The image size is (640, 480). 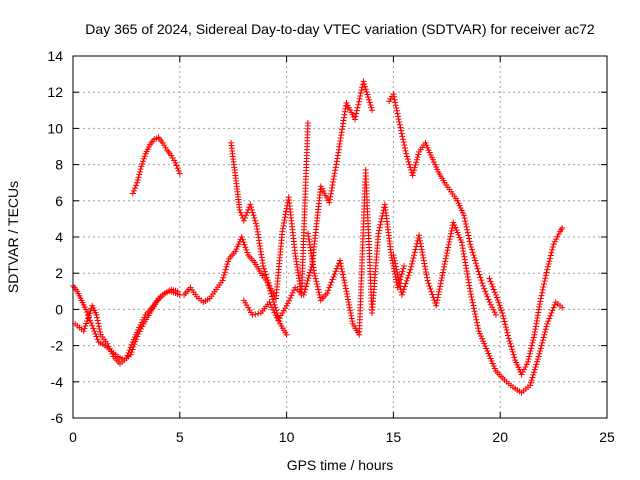 I want to click on x-tick-label: 10, so click(x=287, y=437).